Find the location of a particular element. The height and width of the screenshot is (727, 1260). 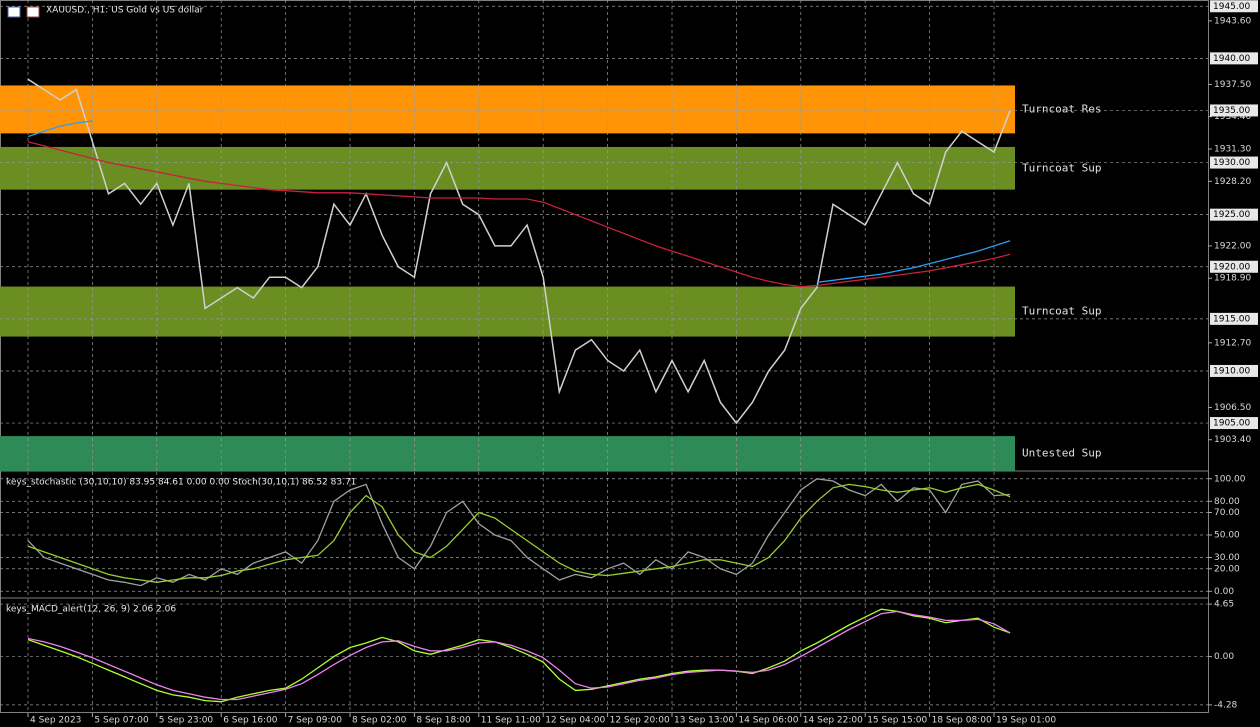

y-tick-label: 100.00 is located at coordinates (1230, 479).